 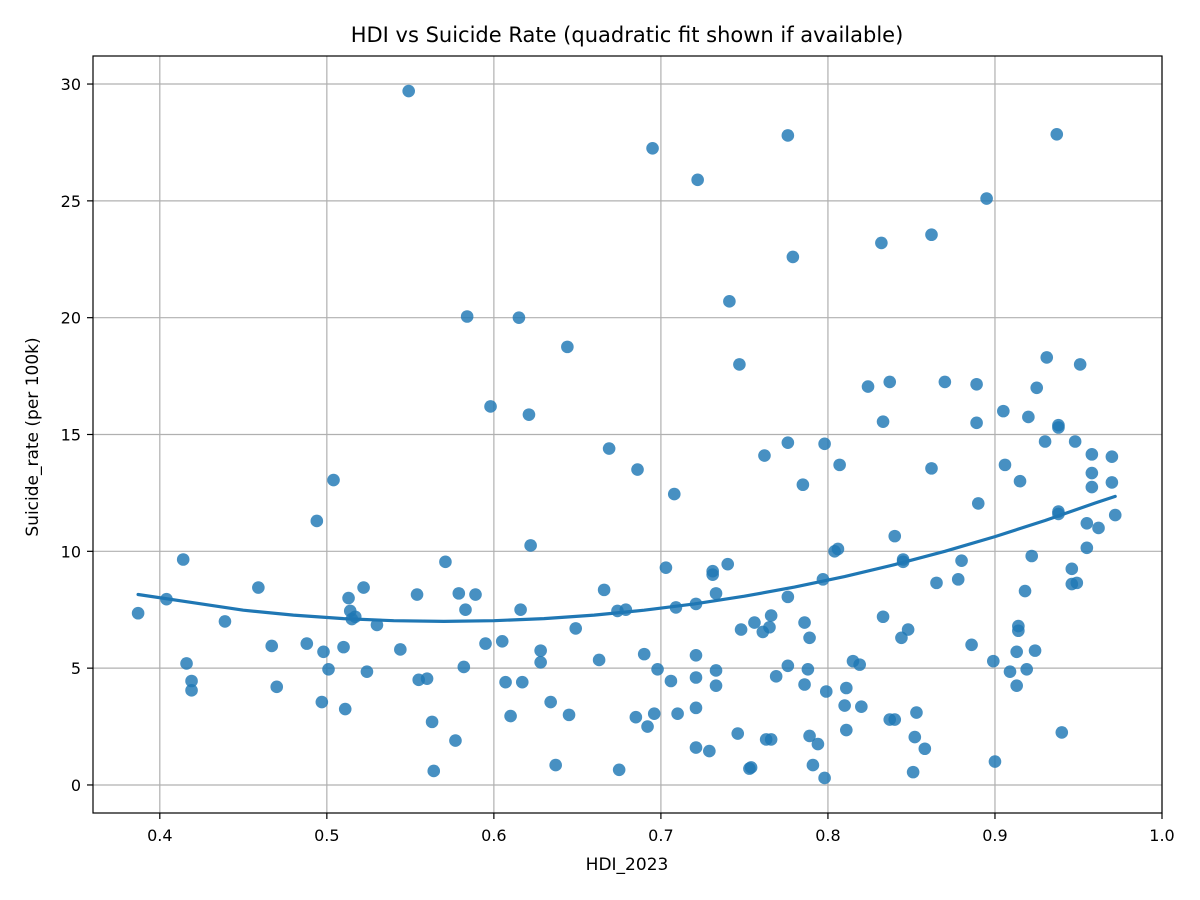 I want to click on y-axis-label: Suicide_rate (per 100k), so click(x=33, y=436).